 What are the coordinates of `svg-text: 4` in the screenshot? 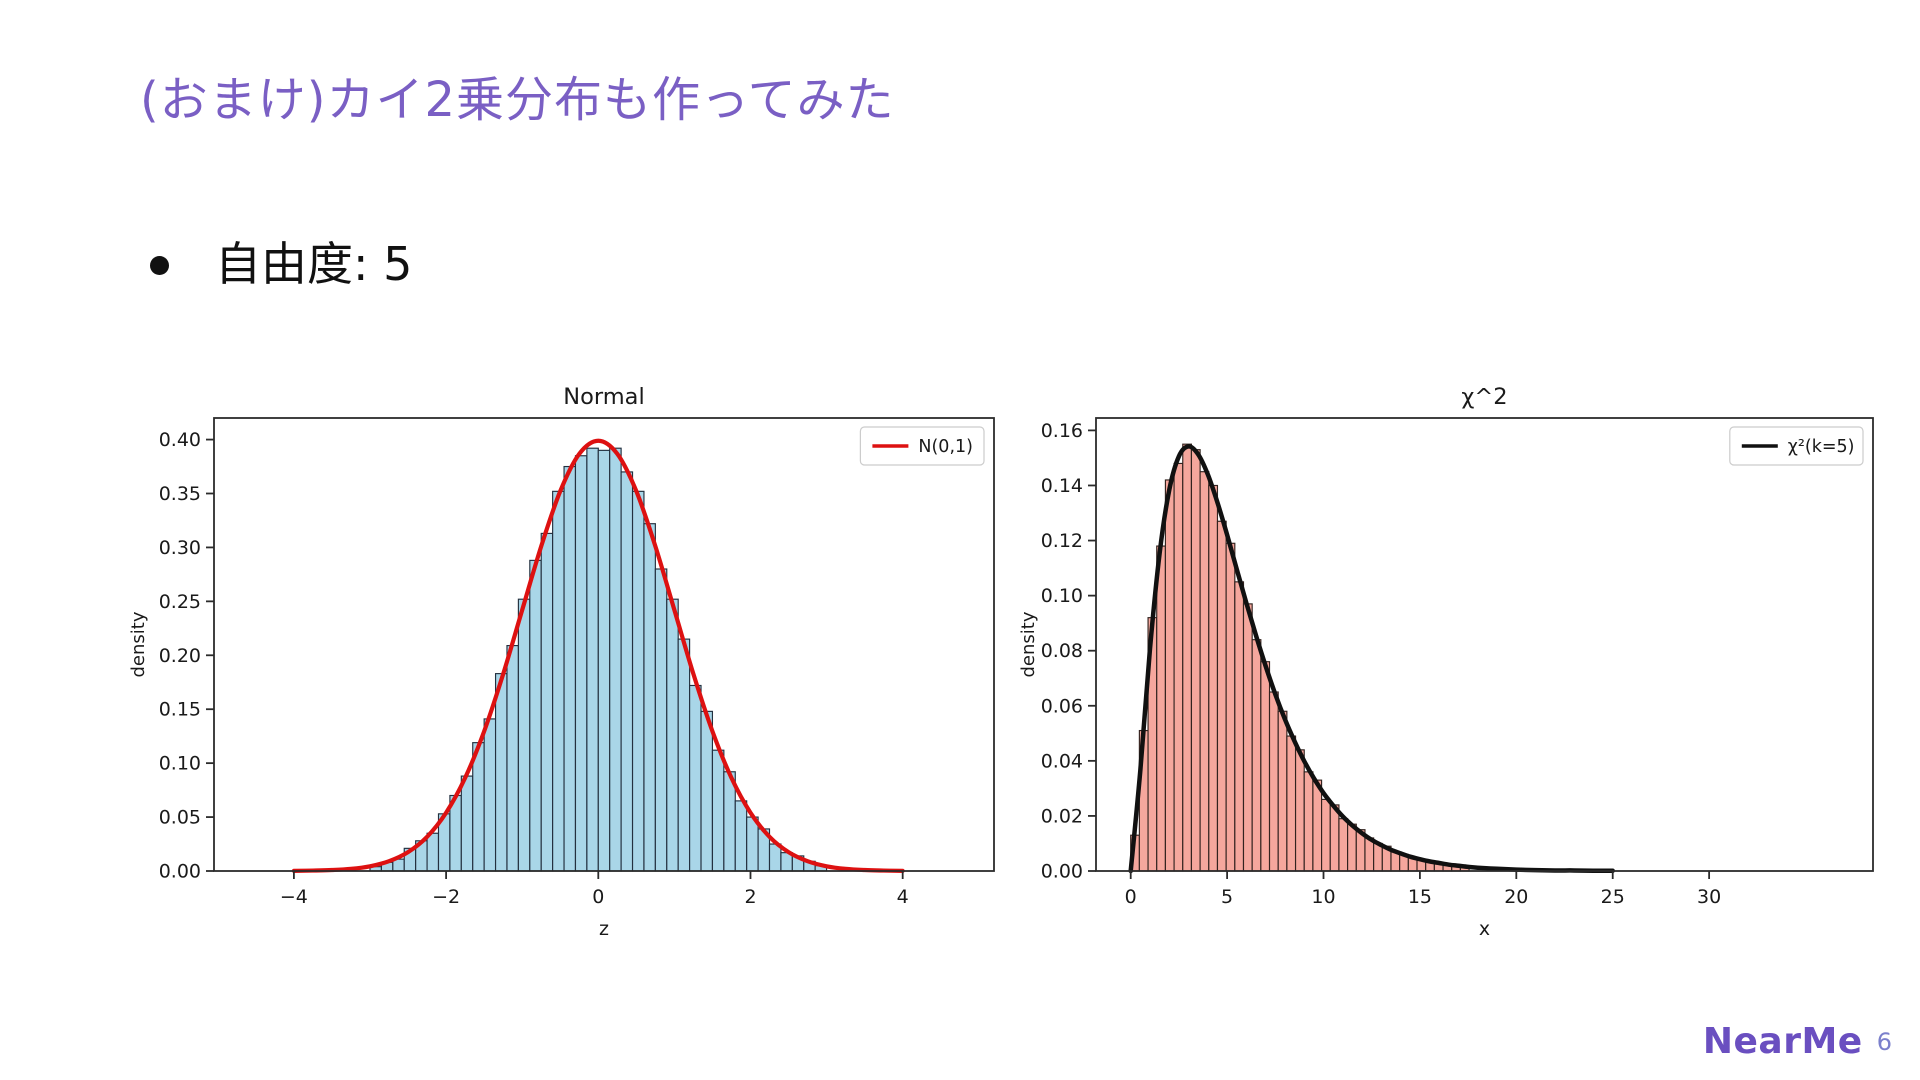 It's located at (903, 897).